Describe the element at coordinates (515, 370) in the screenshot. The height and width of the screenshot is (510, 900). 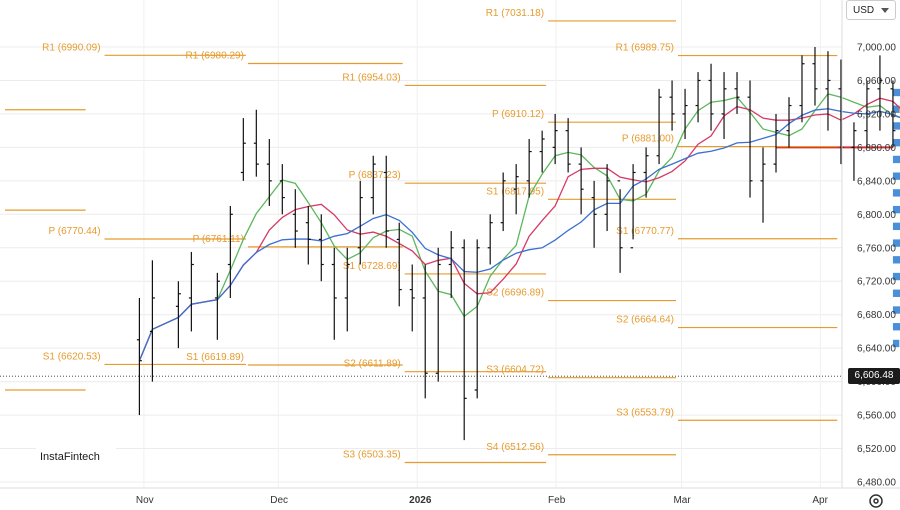
I see `pivot-label: S3 (6604.72)` at that location.